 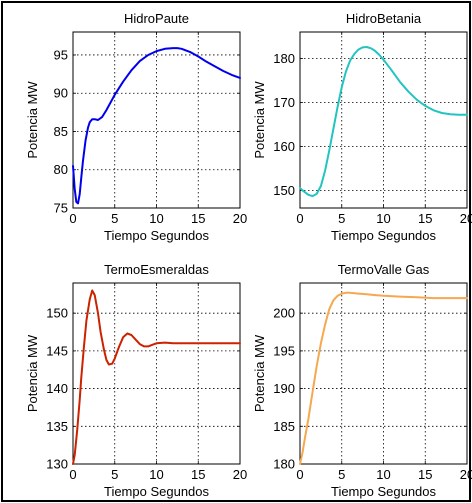 What do you see at coordinates (156, 126) in the screenshot?
I see `series-line-hidropaute` at bounding box center [156, 126].